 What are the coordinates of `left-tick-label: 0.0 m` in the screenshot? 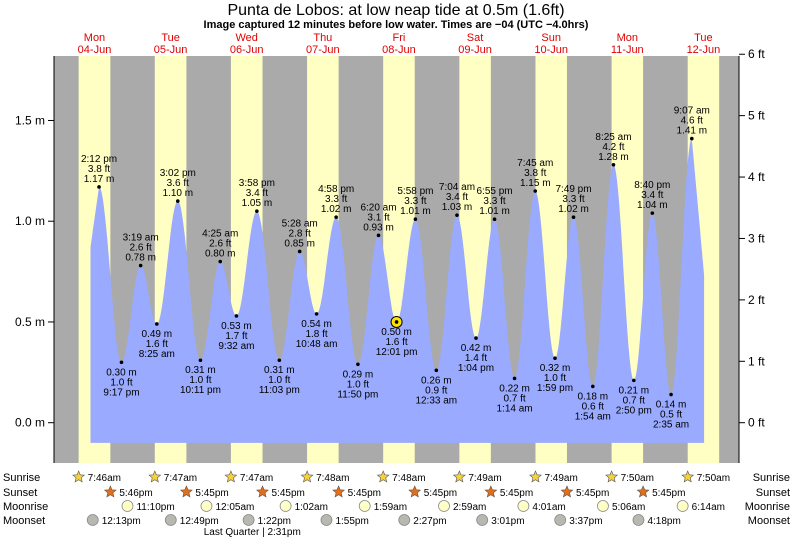 It's located at (30, 423).